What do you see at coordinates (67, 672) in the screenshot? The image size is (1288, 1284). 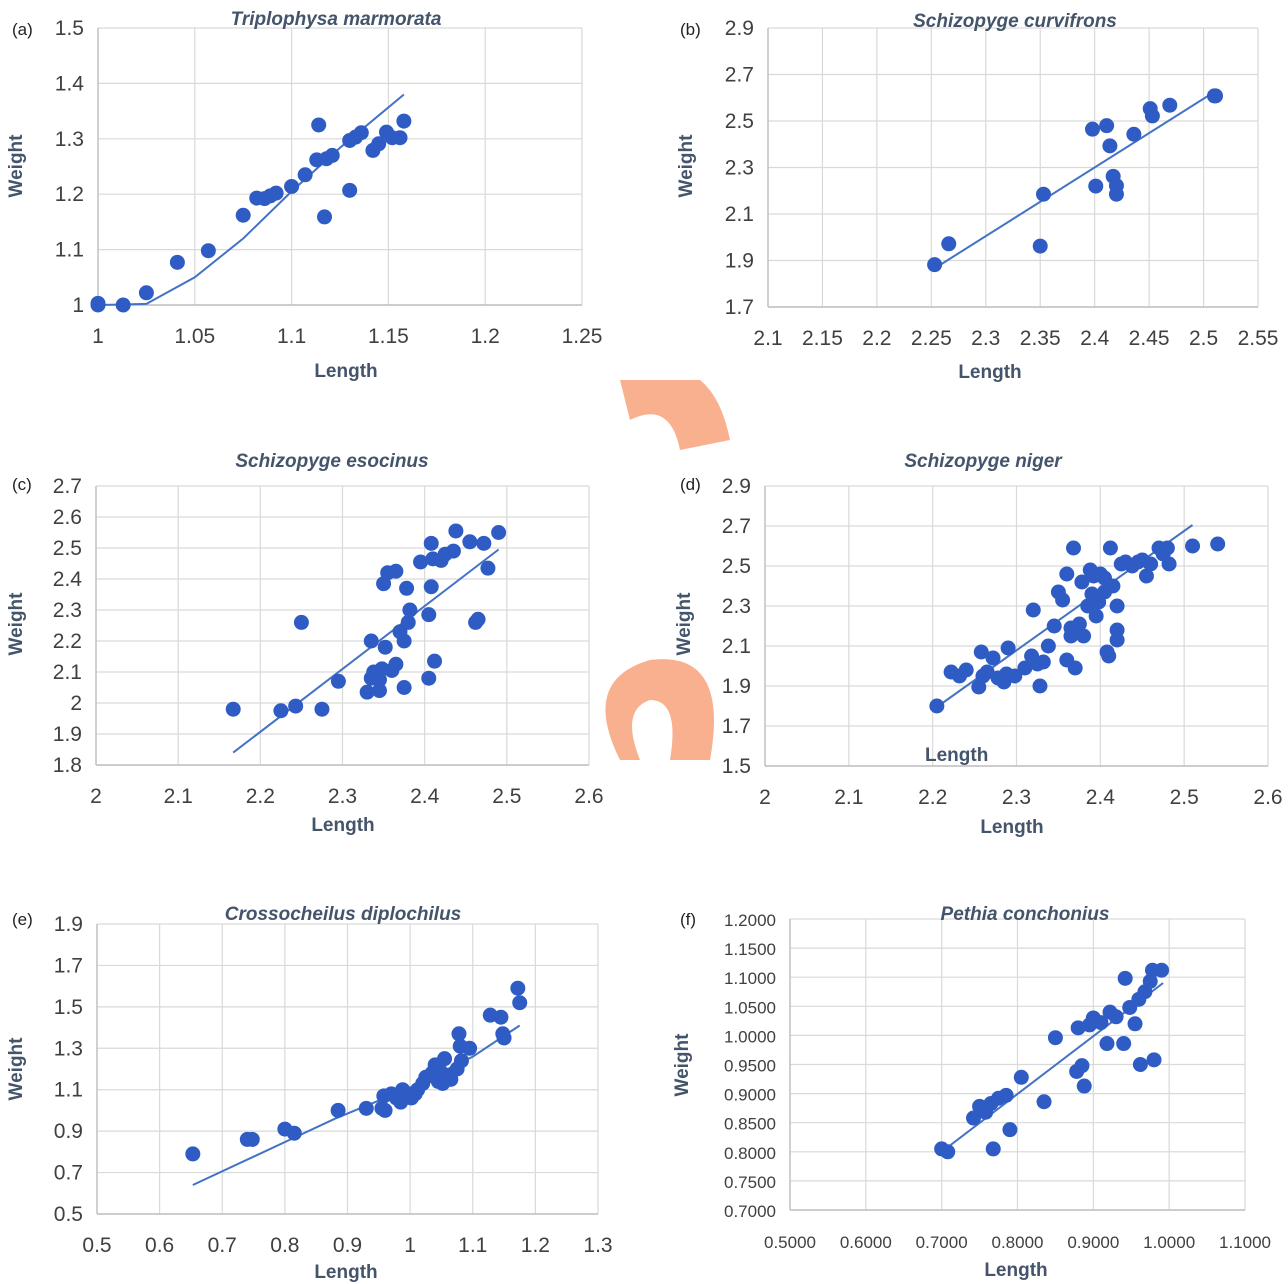 I see `y-tick-label: 2.1` at bounding box center [67, 672].